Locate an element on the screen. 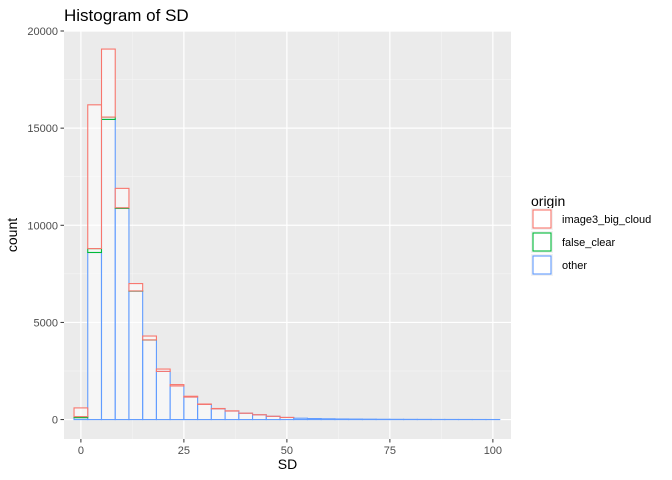 The height and width of the screenshot is (480, 672). x-axis: 0 25 50 75 100 is located at coordinates (290, 448).